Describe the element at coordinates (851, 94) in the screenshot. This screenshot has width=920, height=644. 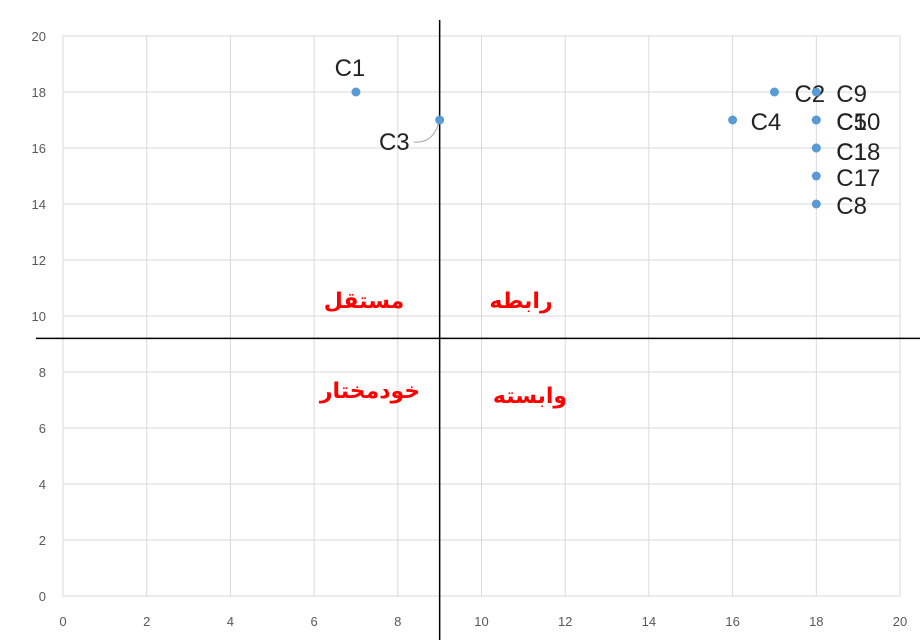
I see `data-point-label: C9` at that location.